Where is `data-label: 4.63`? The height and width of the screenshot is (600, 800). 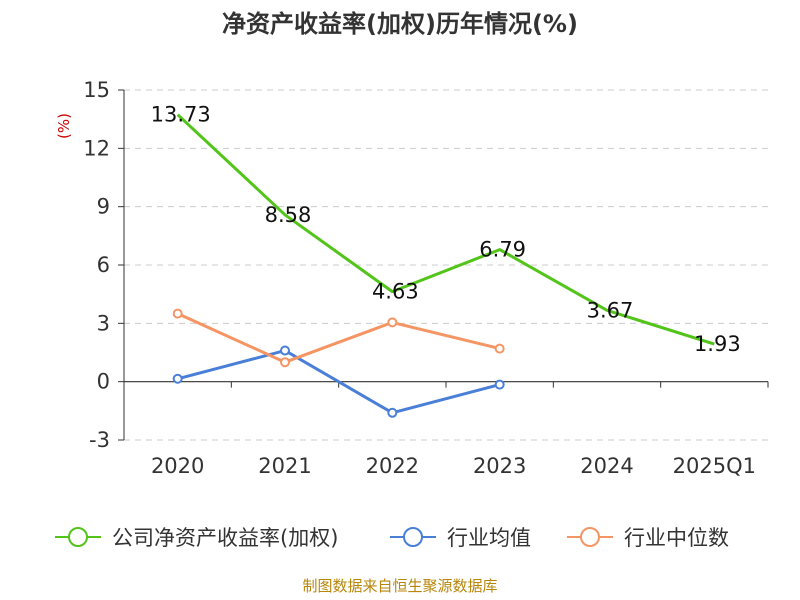
data-label: 4.63 is located at coordinates (395, 292).